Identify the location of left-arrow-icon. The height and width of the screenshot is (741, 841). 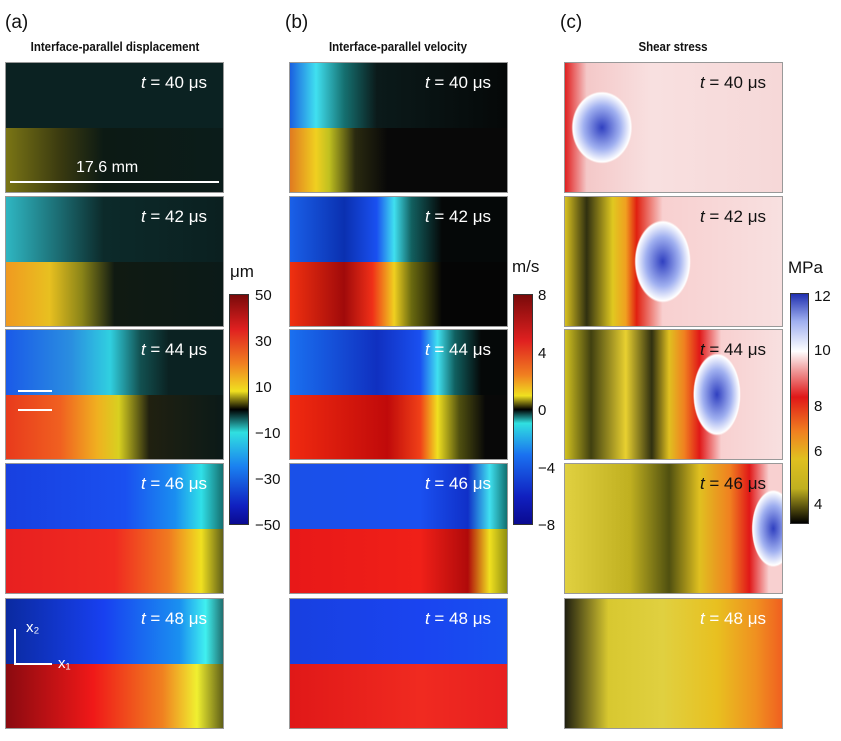
(35, 391).